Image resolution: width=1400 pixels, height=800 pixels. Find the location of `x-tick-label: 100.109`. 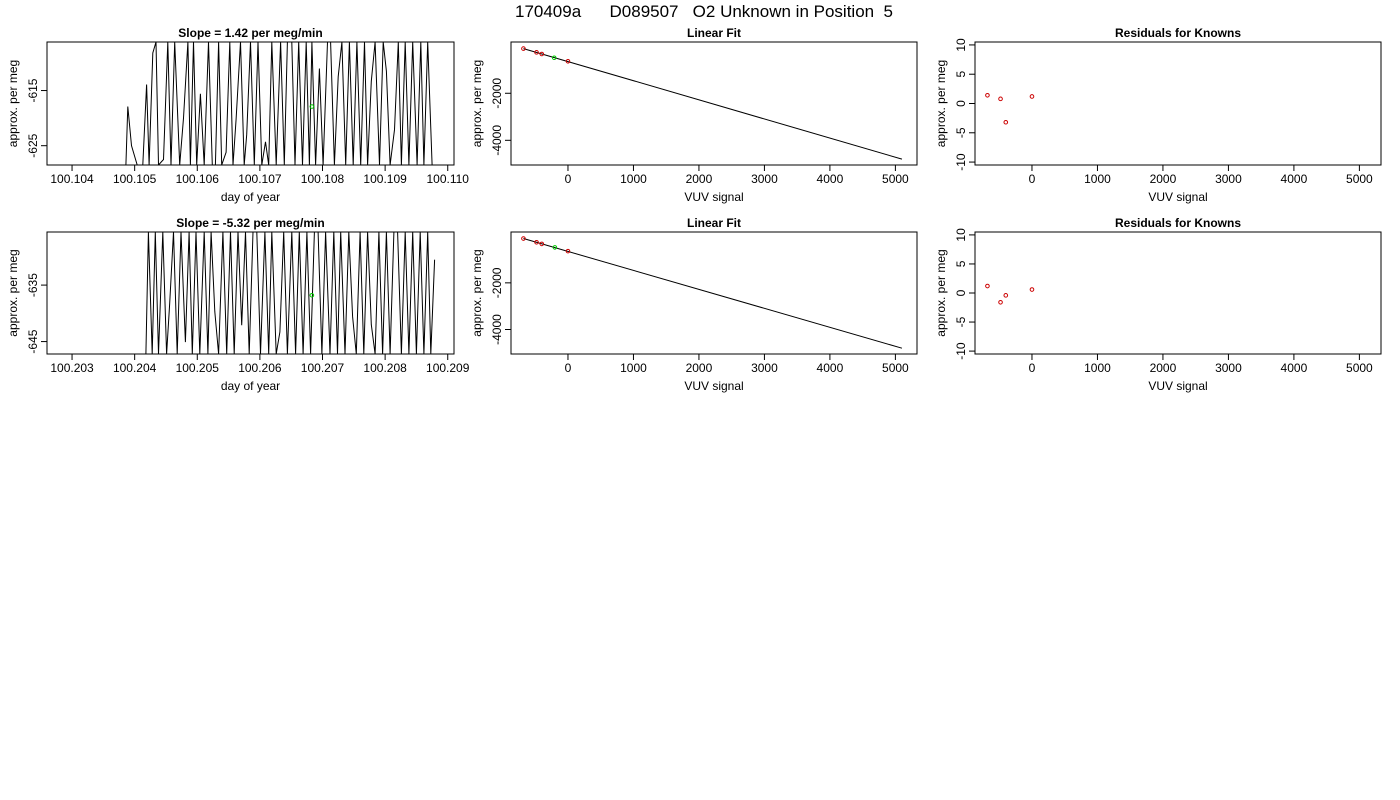

x-tick-label: 100.109 is located at coordinates (385, 179).